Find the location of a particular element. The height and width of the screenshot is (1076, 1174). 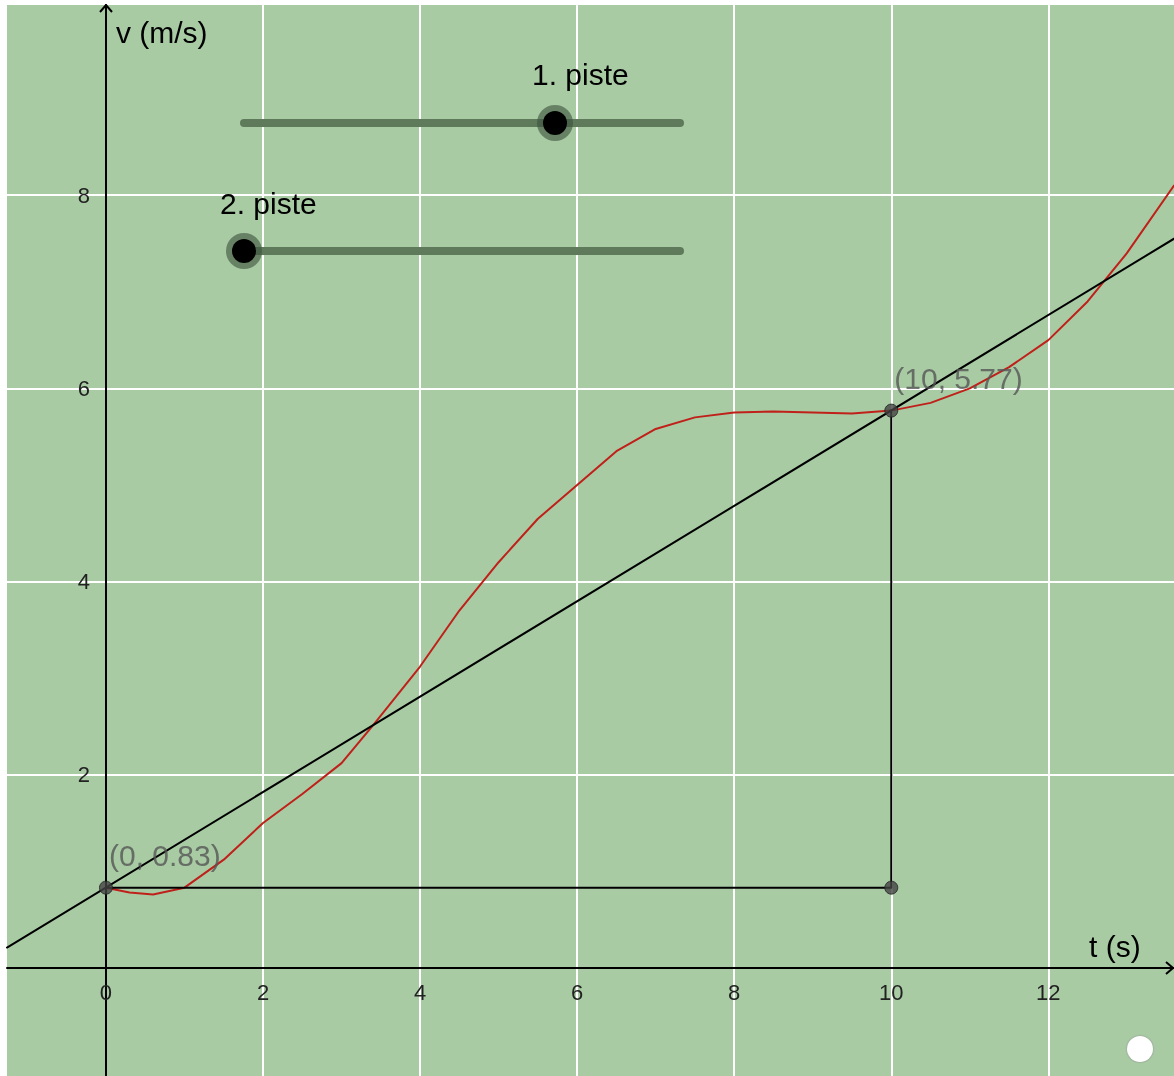

x-tick-label: 4 is located at coordinates (420, 993).